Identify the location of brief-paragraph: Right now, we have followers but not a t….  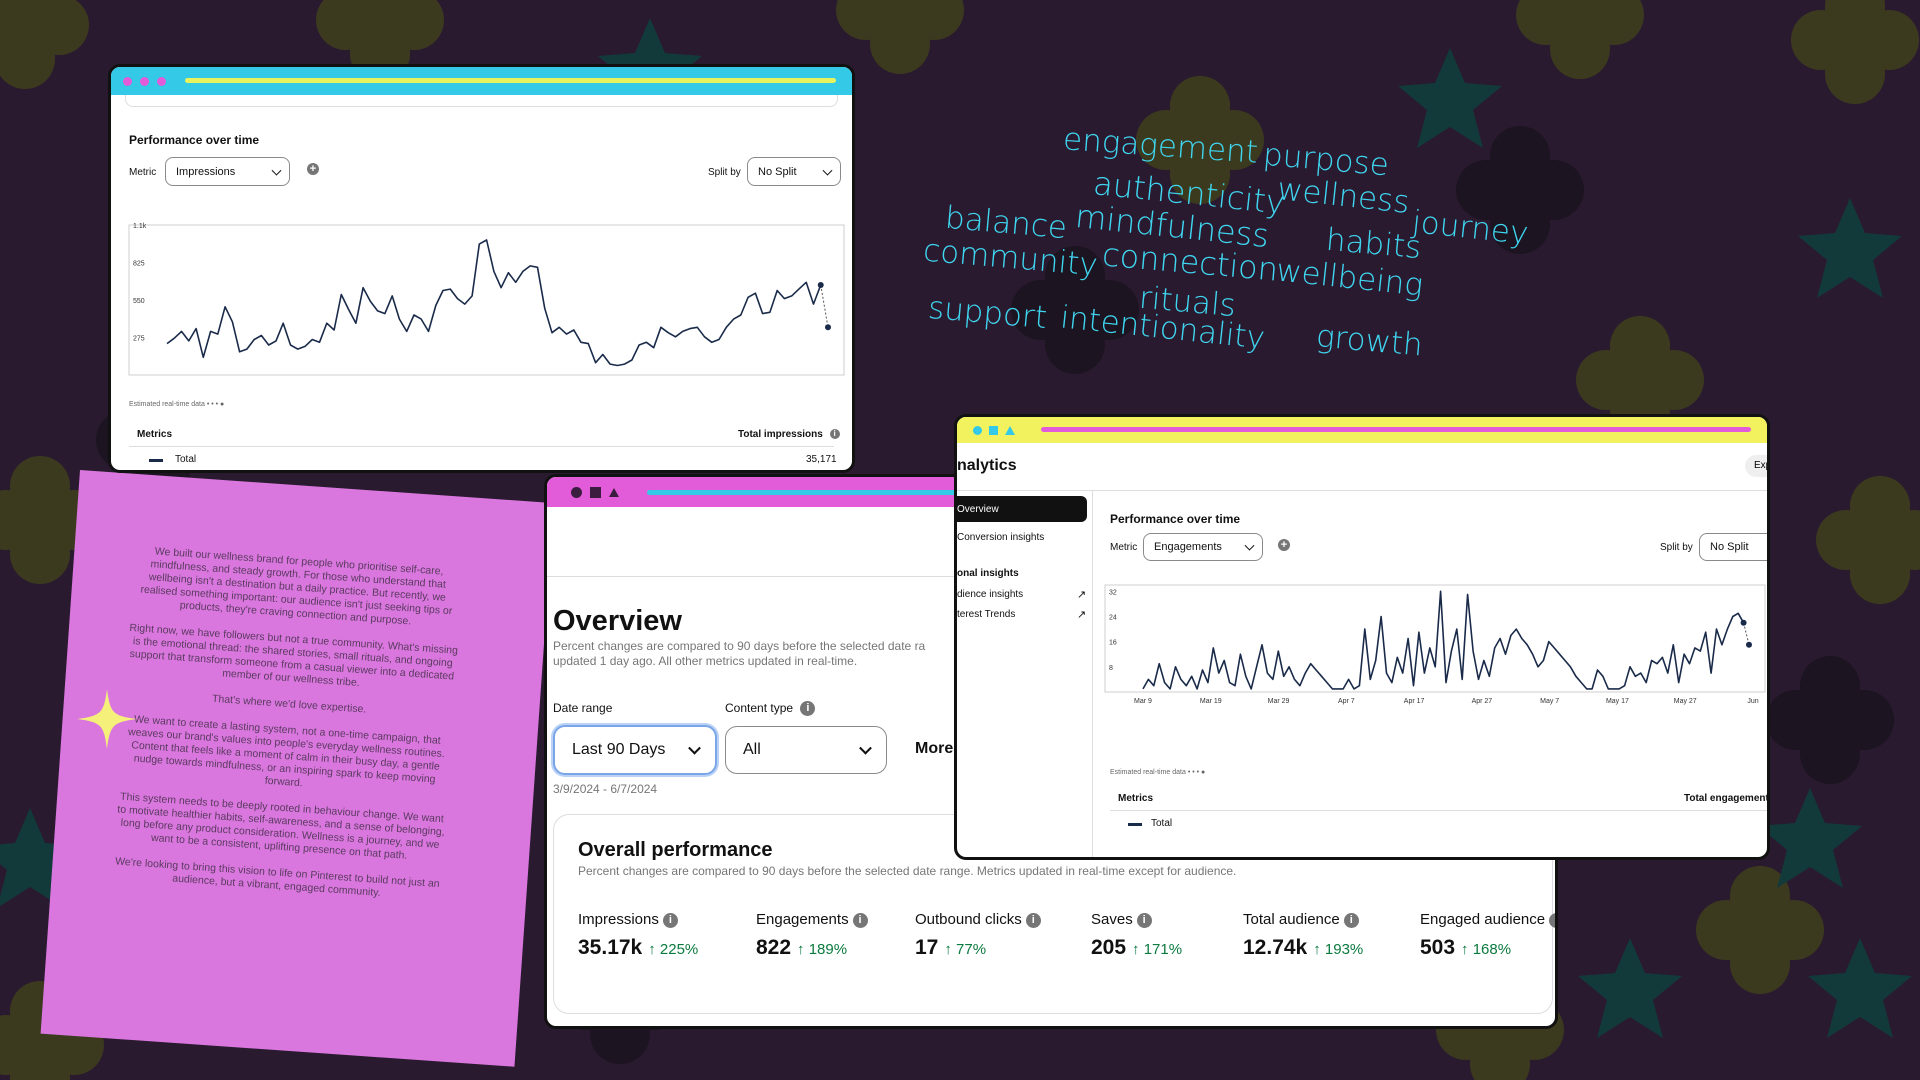
(294, 655).